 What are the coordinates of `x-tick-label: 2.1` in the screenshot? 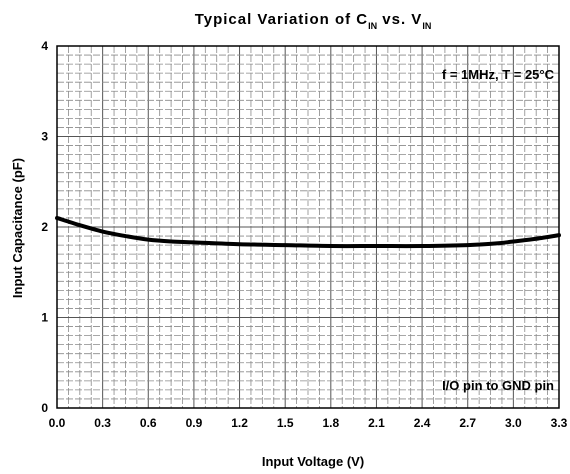 It's located at (376, 423).